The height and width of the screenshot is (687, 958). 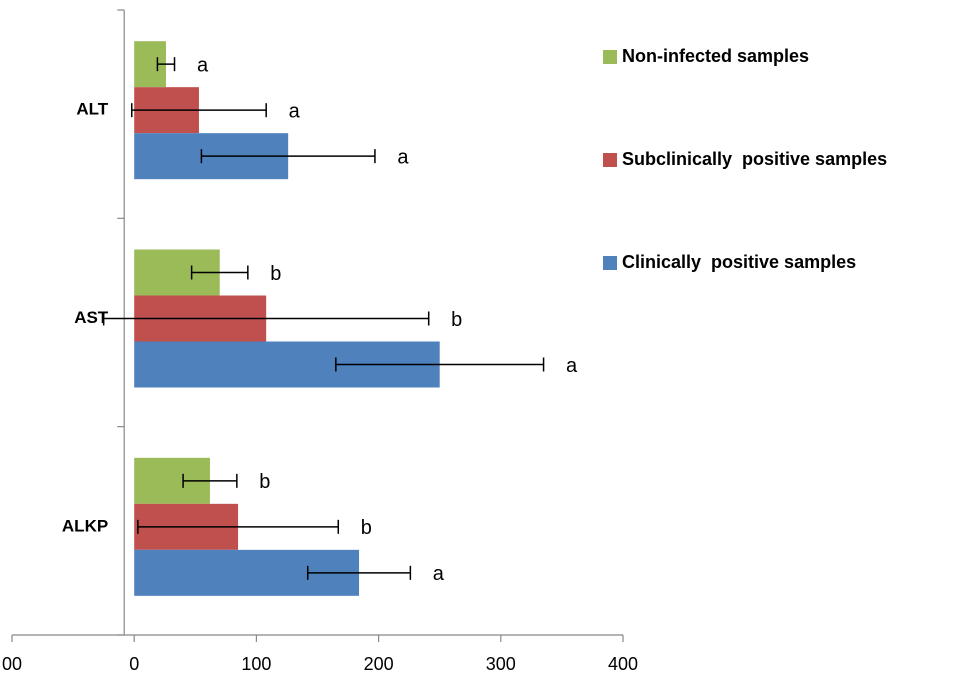 I want to click on category-label: ALKP, so click(x=85, y=525).